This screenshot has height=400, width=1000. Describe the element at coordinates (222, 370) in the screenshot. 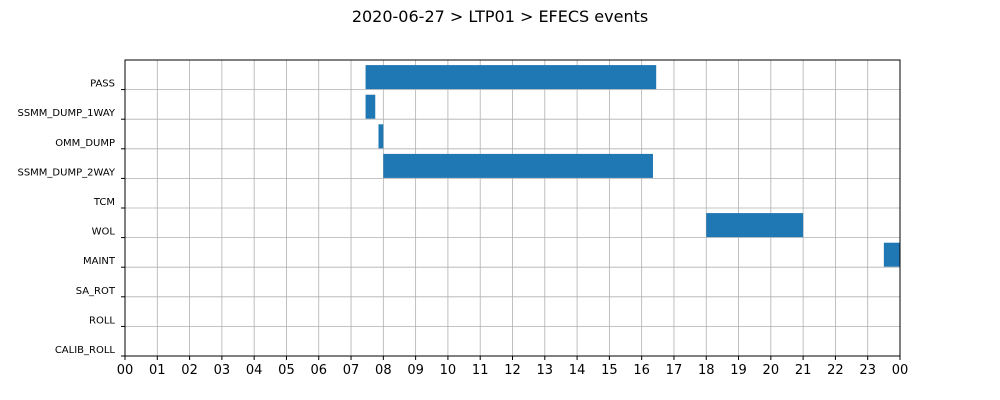

I see `x-tick-label: 03` at that location.